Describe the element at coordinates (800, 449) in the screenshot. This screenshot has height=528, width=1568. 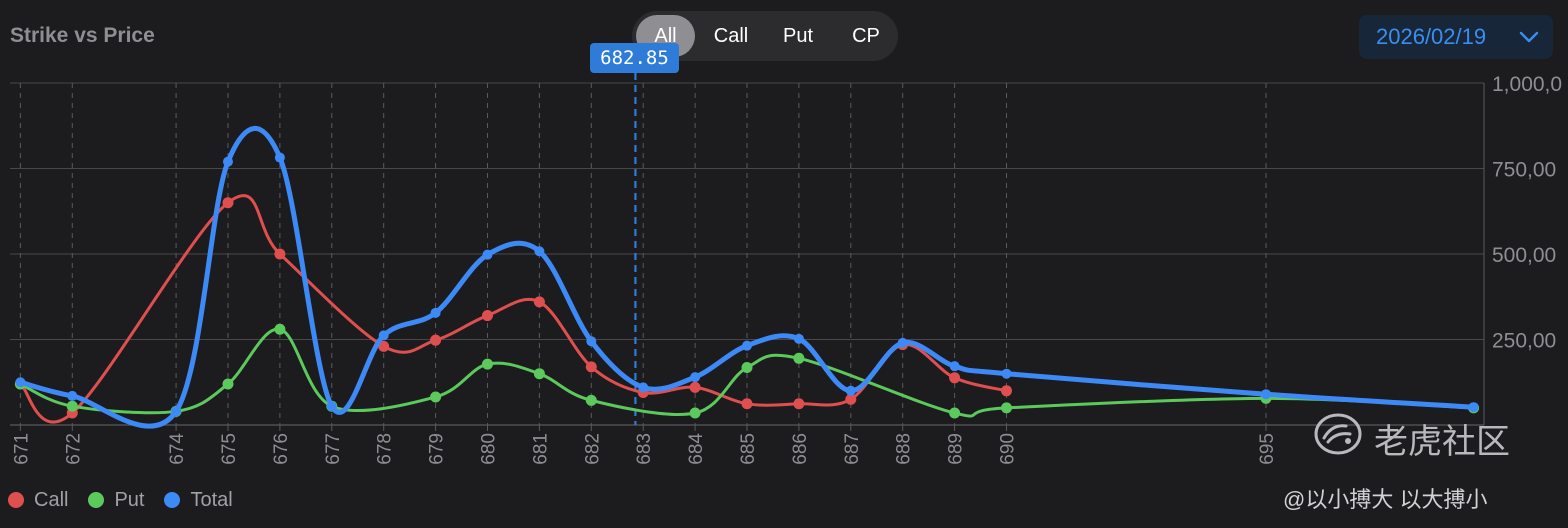
I see `x-tick-label: 686` at that location.